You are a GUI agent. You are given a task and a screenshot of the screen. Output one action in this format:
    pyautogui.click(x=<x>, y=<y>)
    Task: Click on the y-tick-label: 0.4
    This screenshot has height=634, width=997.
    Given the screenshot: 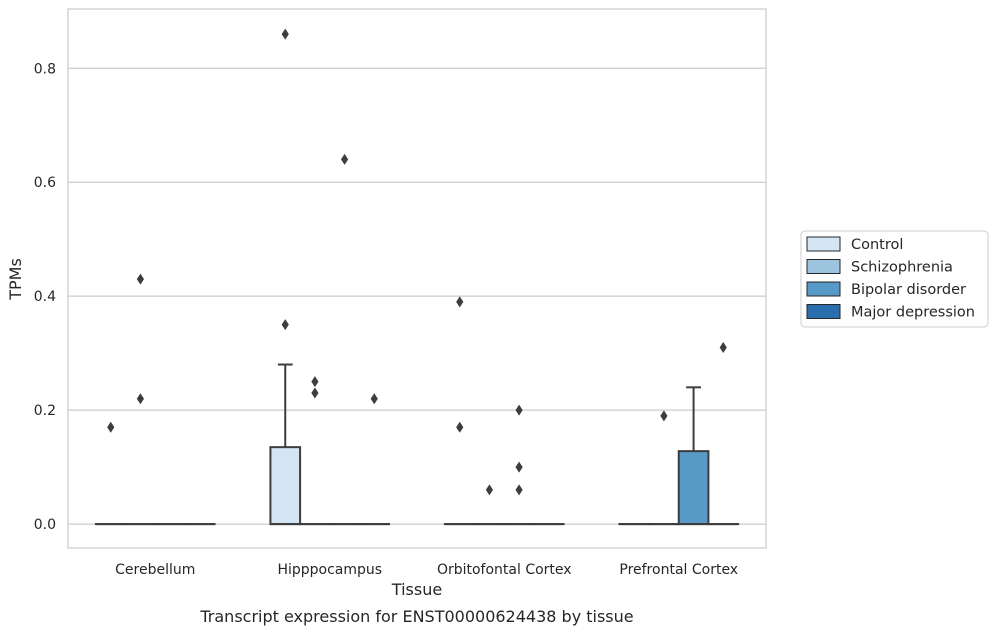 What is the action you would take?
    pyautogui.click(x=45, y=297)
    